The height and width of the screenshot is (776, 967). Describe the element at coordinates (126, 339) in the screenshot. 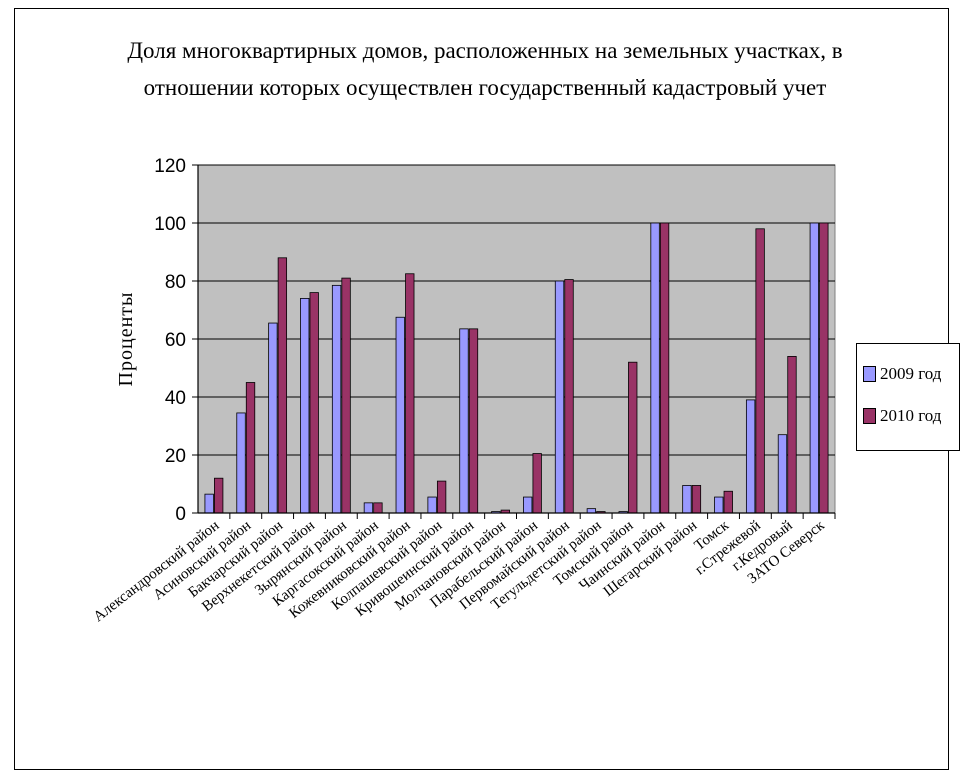

I see `y-axis-label: Проценты` at that location.